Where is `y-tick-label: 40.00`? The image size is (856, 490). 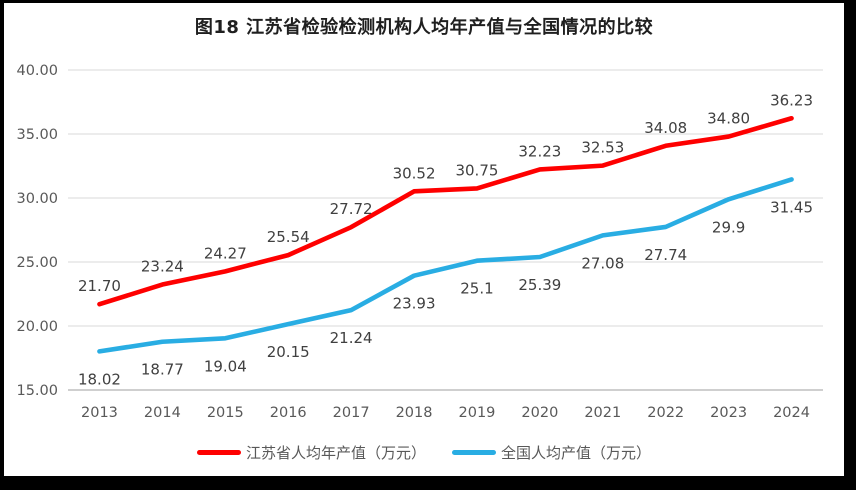
y-tick-label: 40.00 is located at coordinates (37, 71).